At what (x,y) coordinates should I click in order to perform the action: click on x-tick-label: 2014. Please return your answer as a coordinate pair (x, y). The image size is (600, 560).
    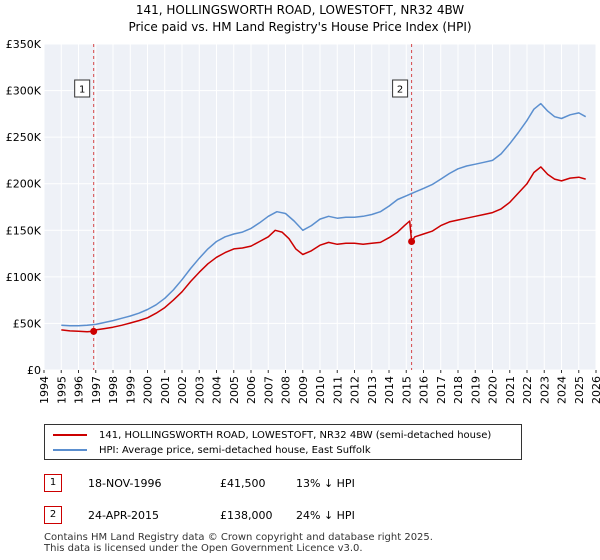
    Looking at the image, I should click on (389, 390).